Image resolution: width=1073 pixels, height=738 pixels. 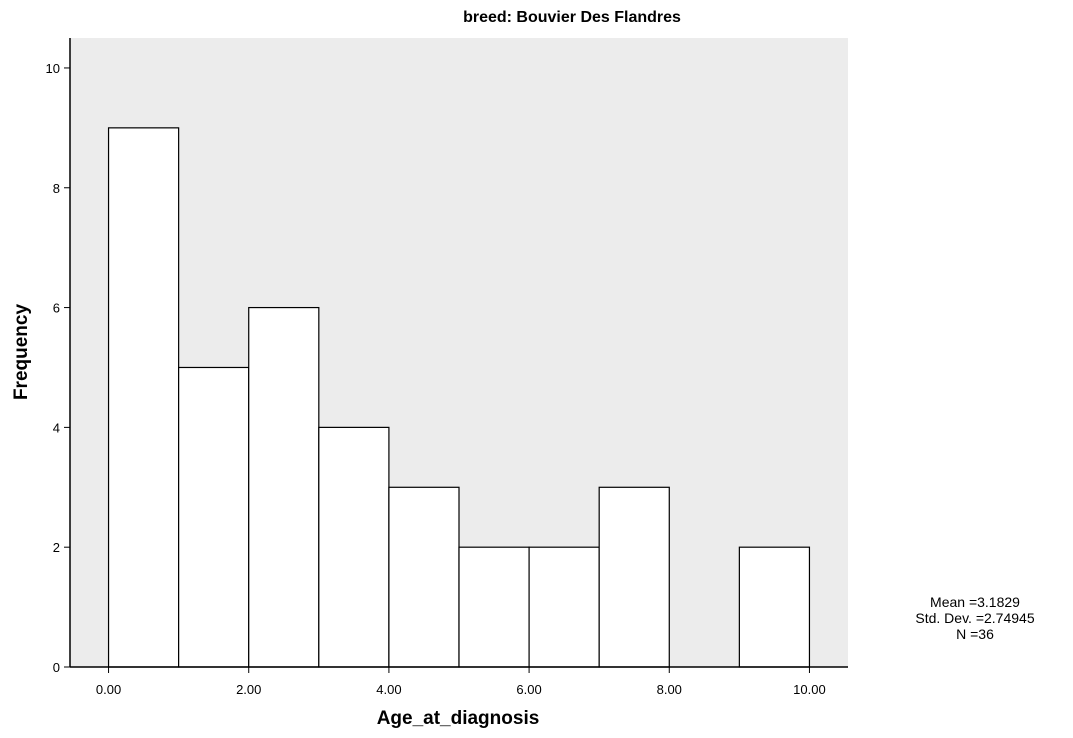 What do you see at coordinates (975, 634) in the screenshot?
I see `stat-n: N =36` at bounding box center [975, 634].